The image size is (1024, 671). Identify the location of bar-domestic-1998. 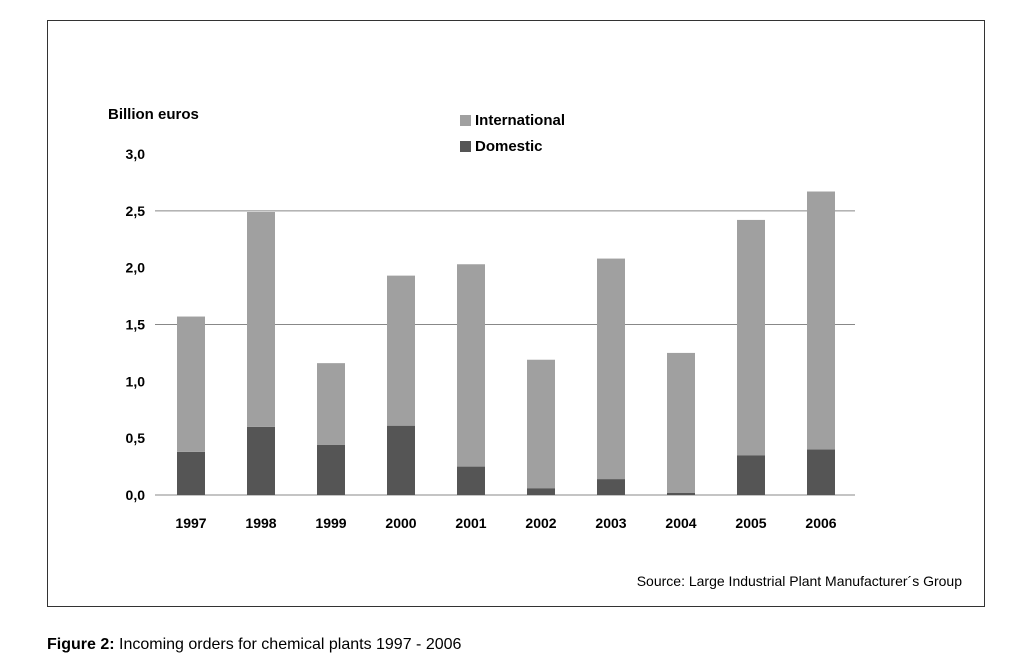
(261, 460).